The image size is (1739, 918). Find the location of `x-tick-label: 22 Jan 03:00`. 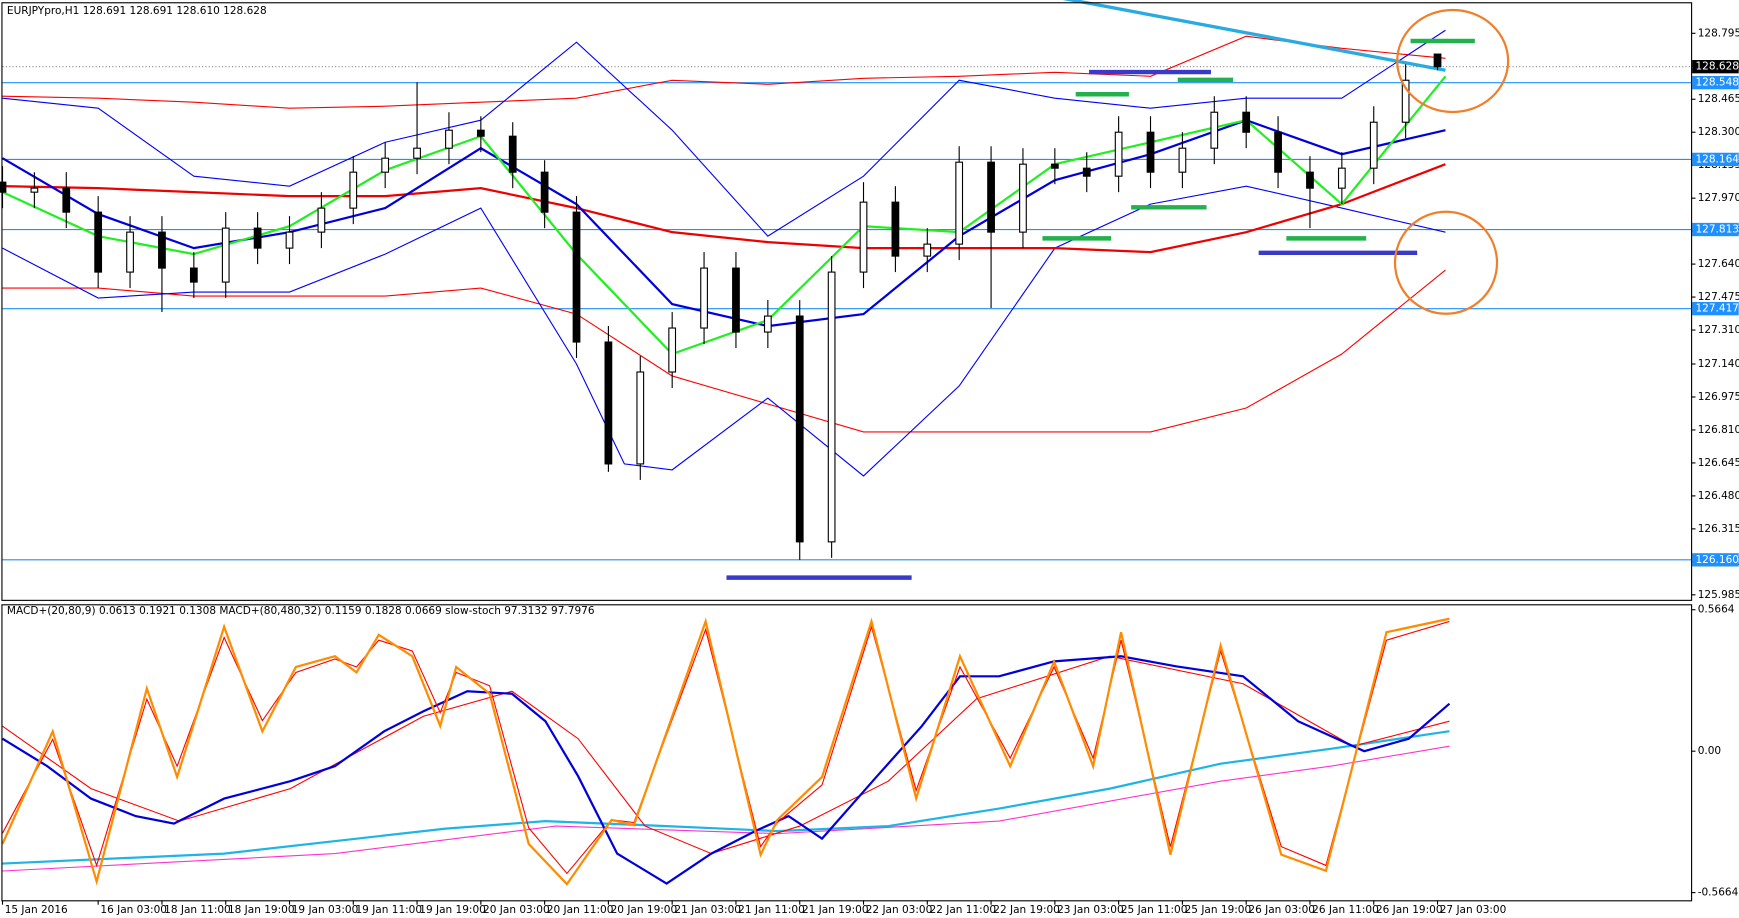

x-tick-label: 22 Jan 03:00 is located at coordinates (899, 910).